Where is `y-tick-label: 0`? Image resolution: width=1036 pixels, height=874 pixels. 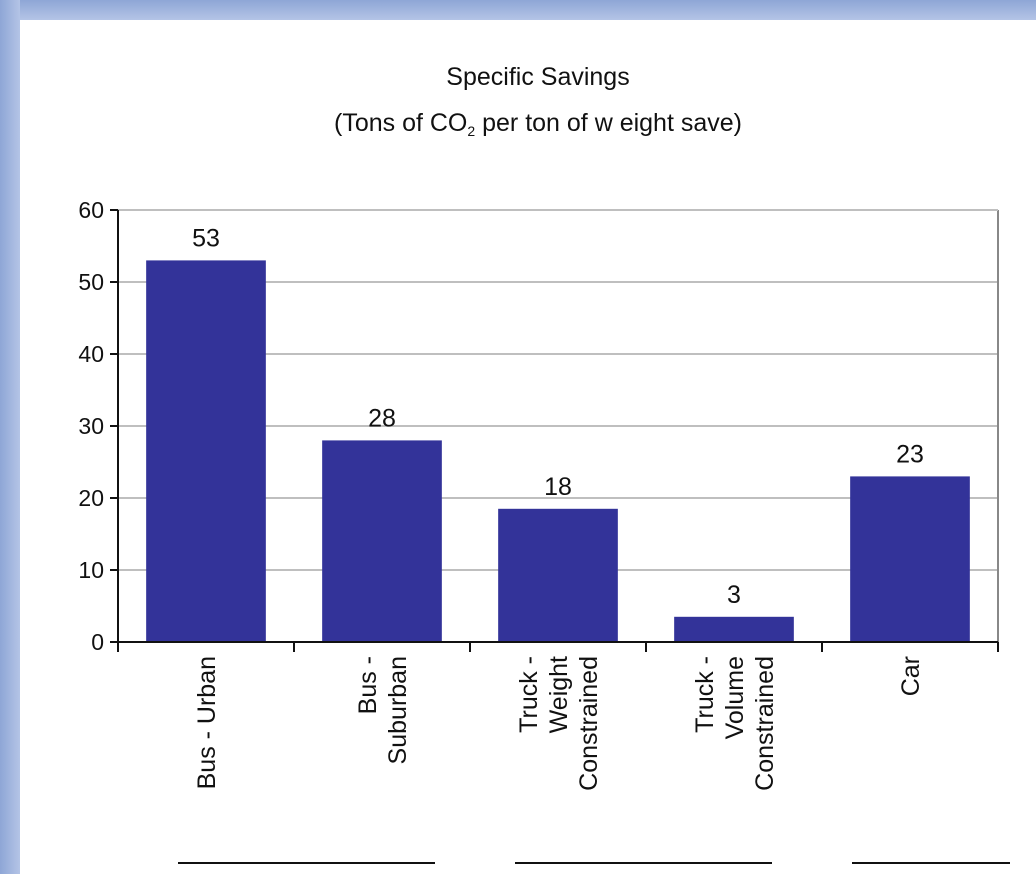 y-tick-label: 0 is located at coordinates (97, 642).